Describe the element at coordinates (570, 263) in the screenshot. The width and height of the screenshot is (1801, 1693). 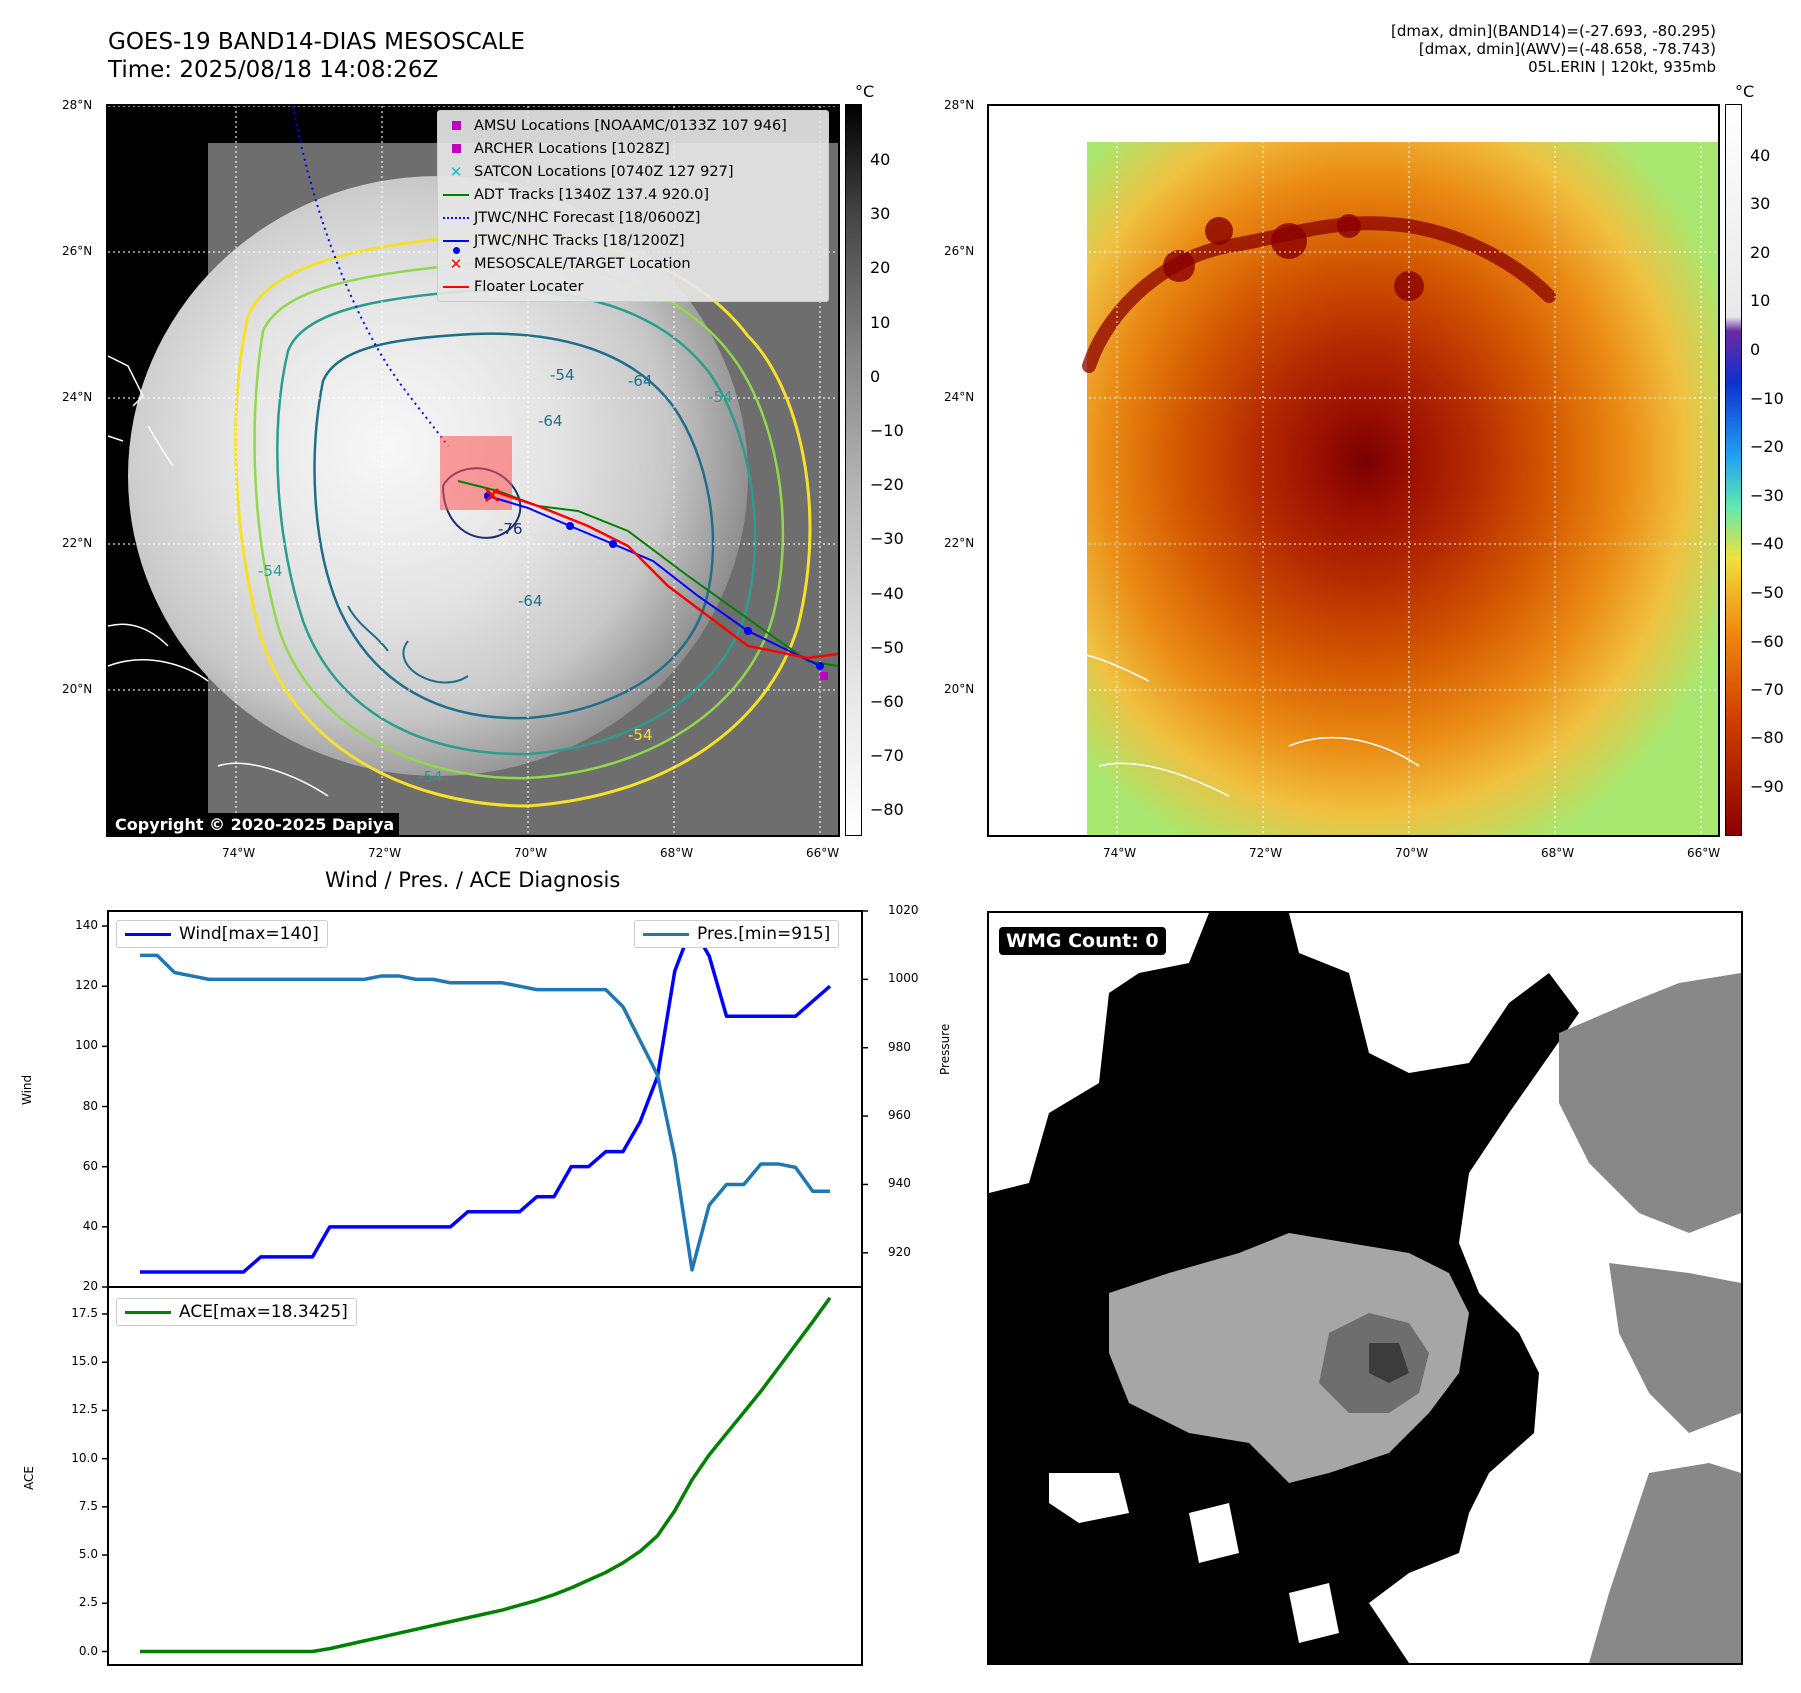
I see `legend-item-target: ✕ MESOSCALE/TARGET Location` at that location.